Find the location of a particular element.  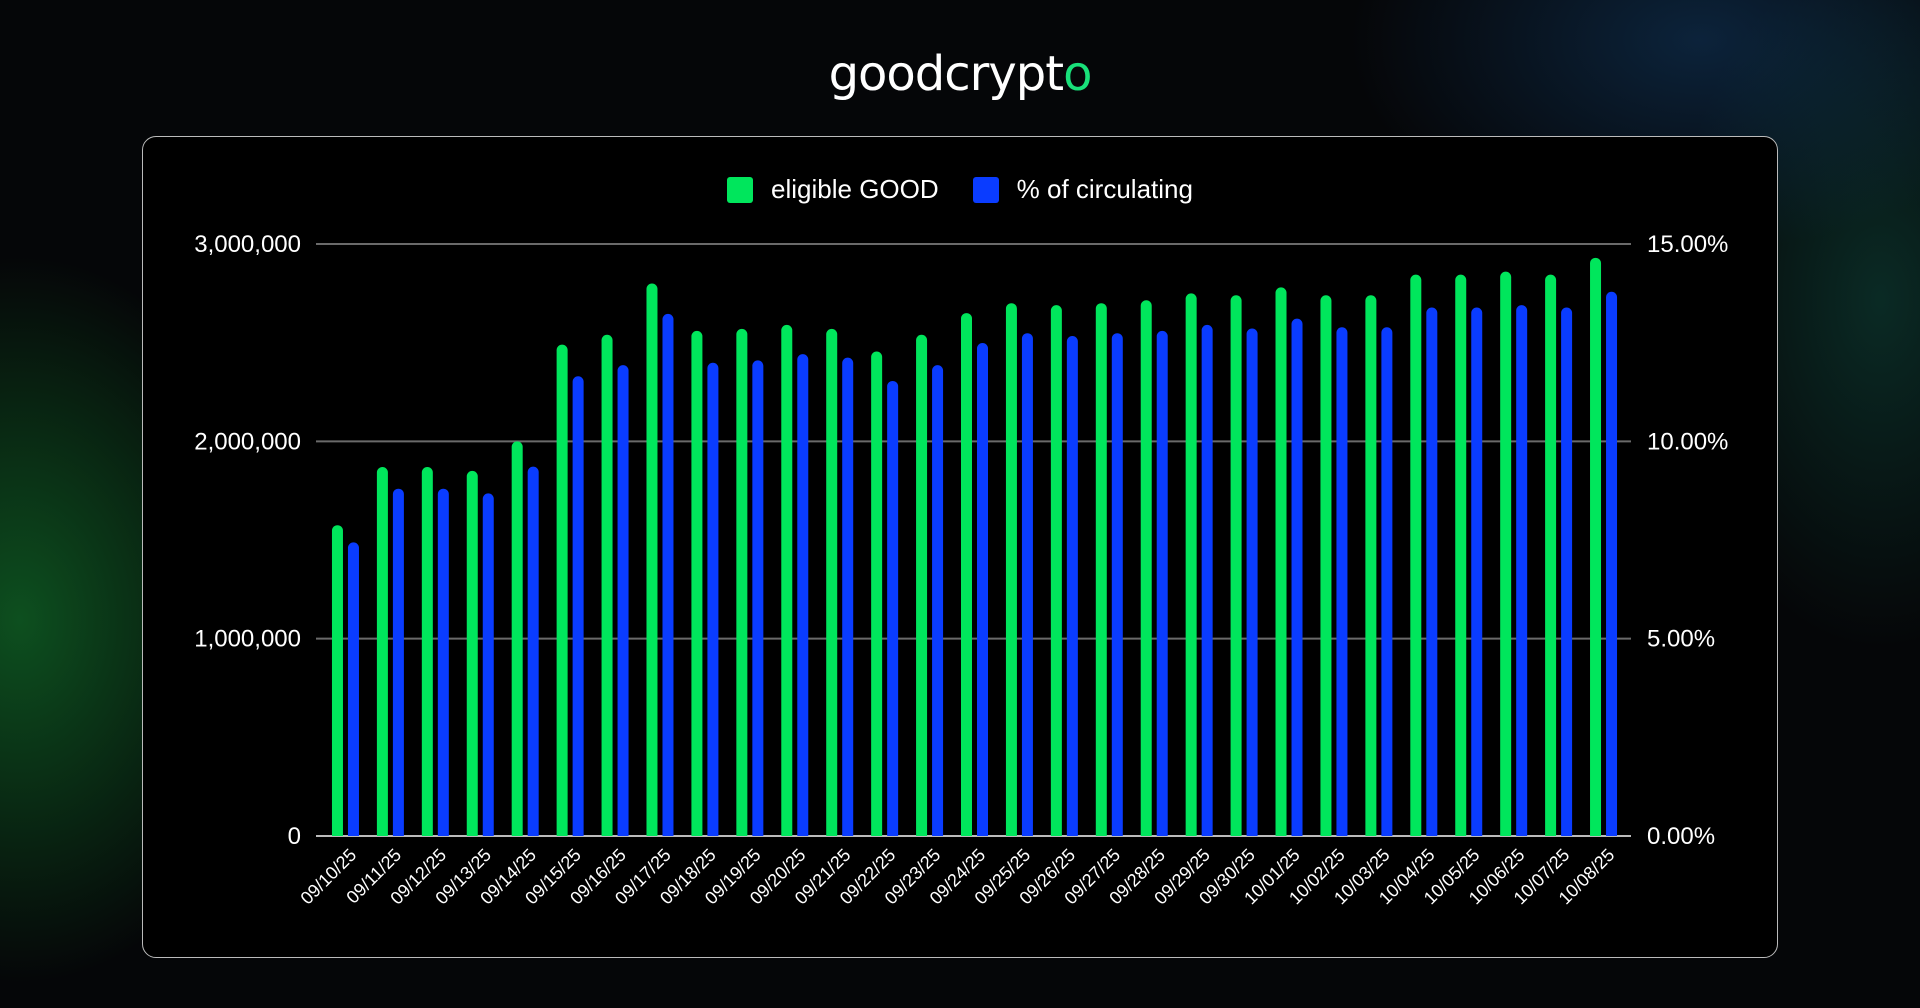

legend-label: eligible GOOD is located at coordinates (855, 189).